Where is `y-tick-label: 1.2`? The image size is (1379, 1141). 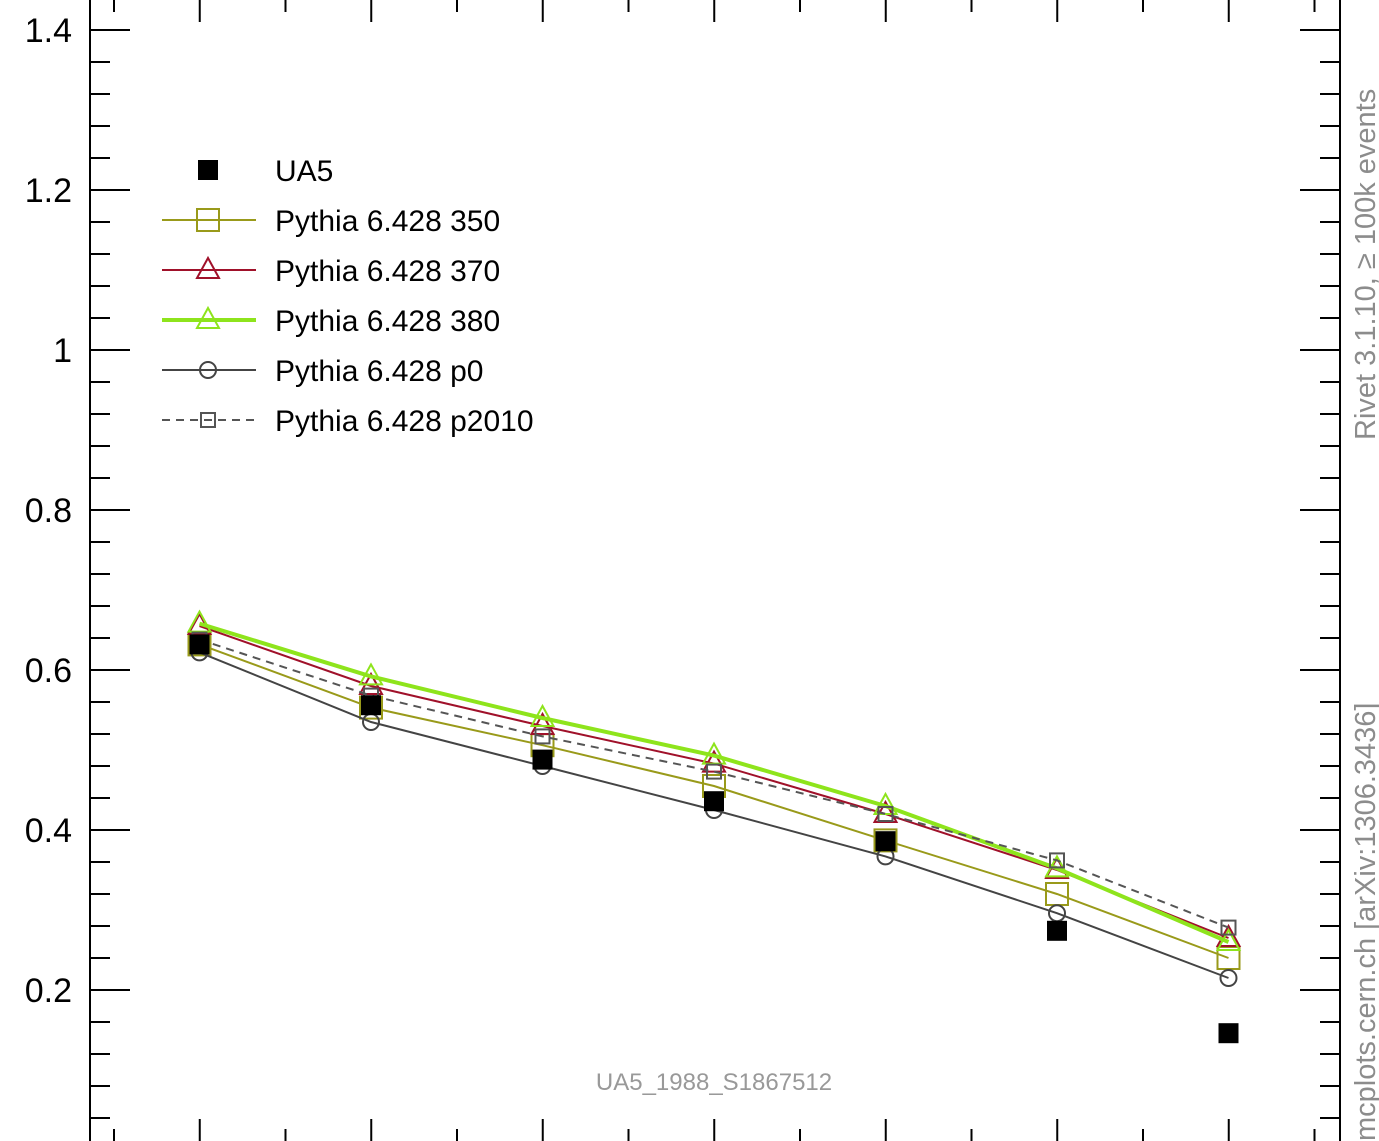
y-tick-label: 1.2 is located at coordinates (48, 191).